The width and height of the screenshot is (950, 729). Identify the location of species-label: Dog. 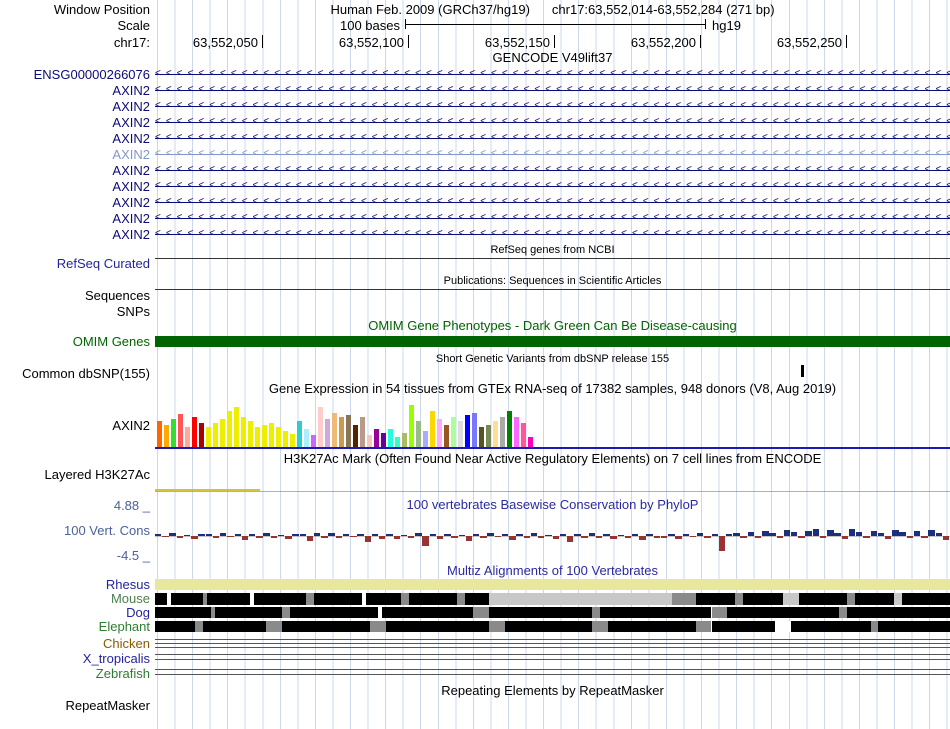
(138, 612).